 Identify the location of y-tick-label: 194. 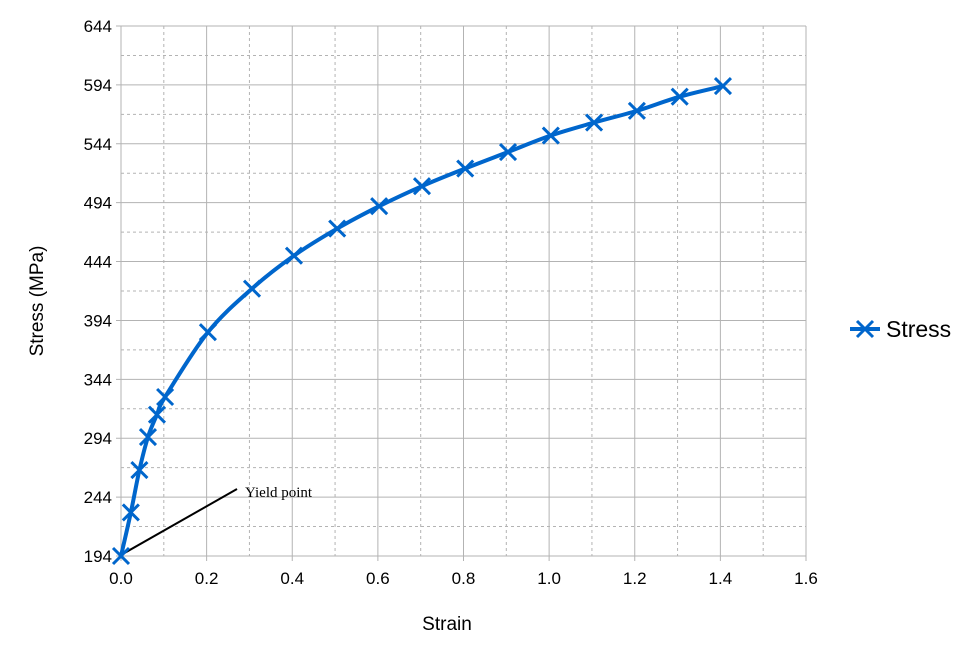
(98, 556).